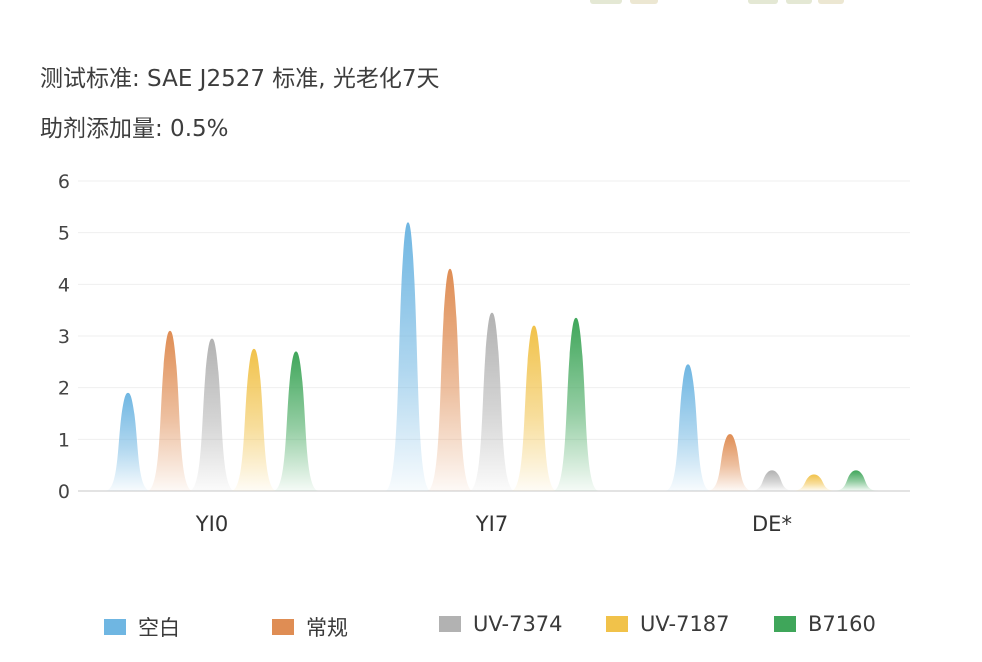 This screenshot has height=662, width=982. I want to click on test-standard-text: 测试标准: SAE J2527 标准, 光老化7天, so click(240, 79).